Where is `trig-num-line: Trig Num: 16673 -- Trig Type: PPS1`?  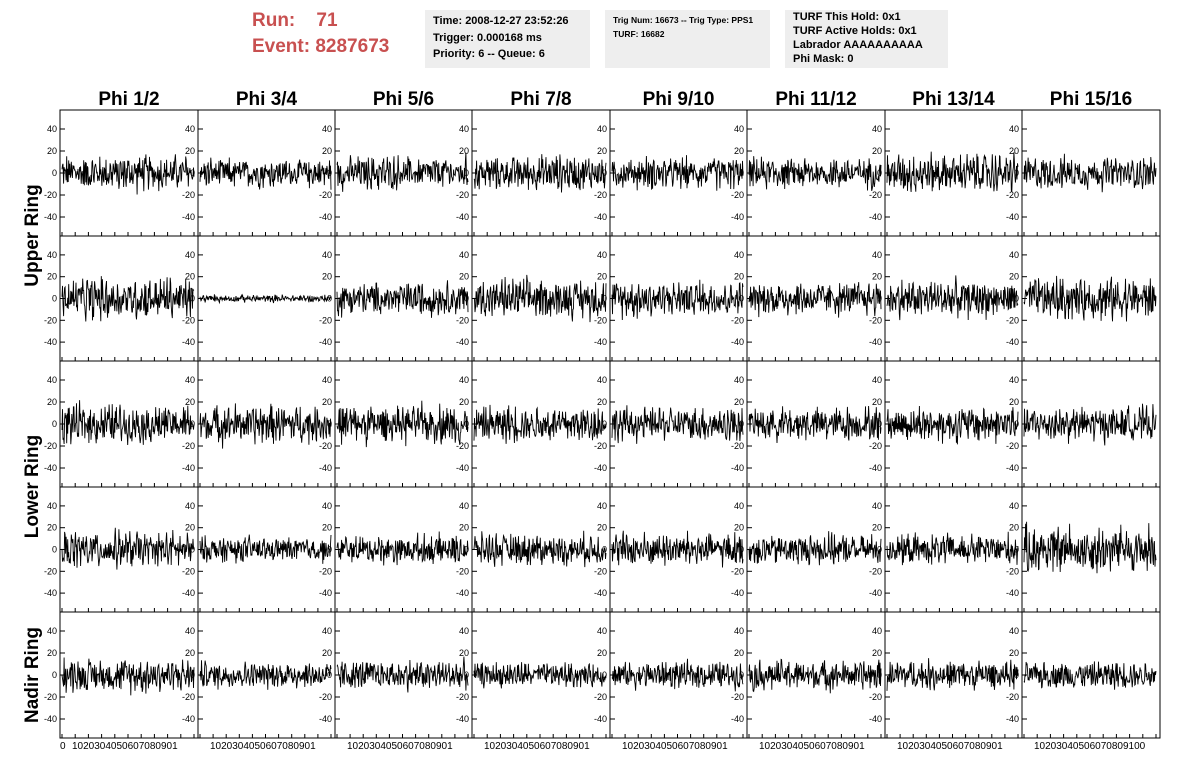
trig-num-line: Trig Num: 16673 -- Trig Type: PPS1 is located at coordinates (683, 20).